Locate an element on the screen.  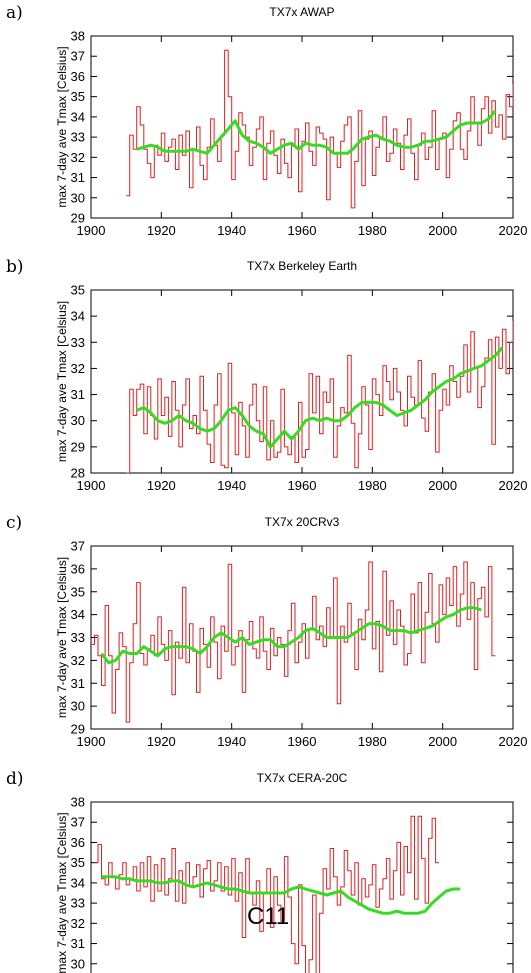
chart-title: TX7x Berkeley Earth is located at coordinates (302, 266).